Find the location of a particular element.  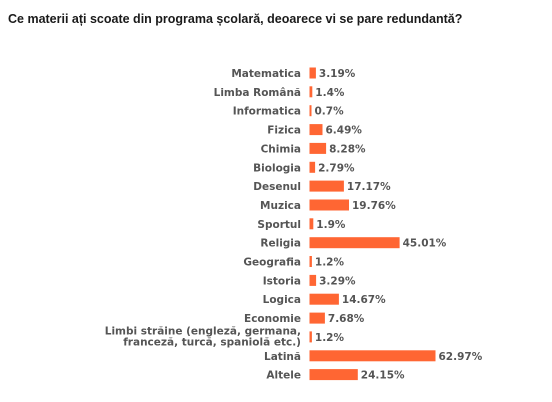

value-label: 17.17% is located at coordinates (369, 187).